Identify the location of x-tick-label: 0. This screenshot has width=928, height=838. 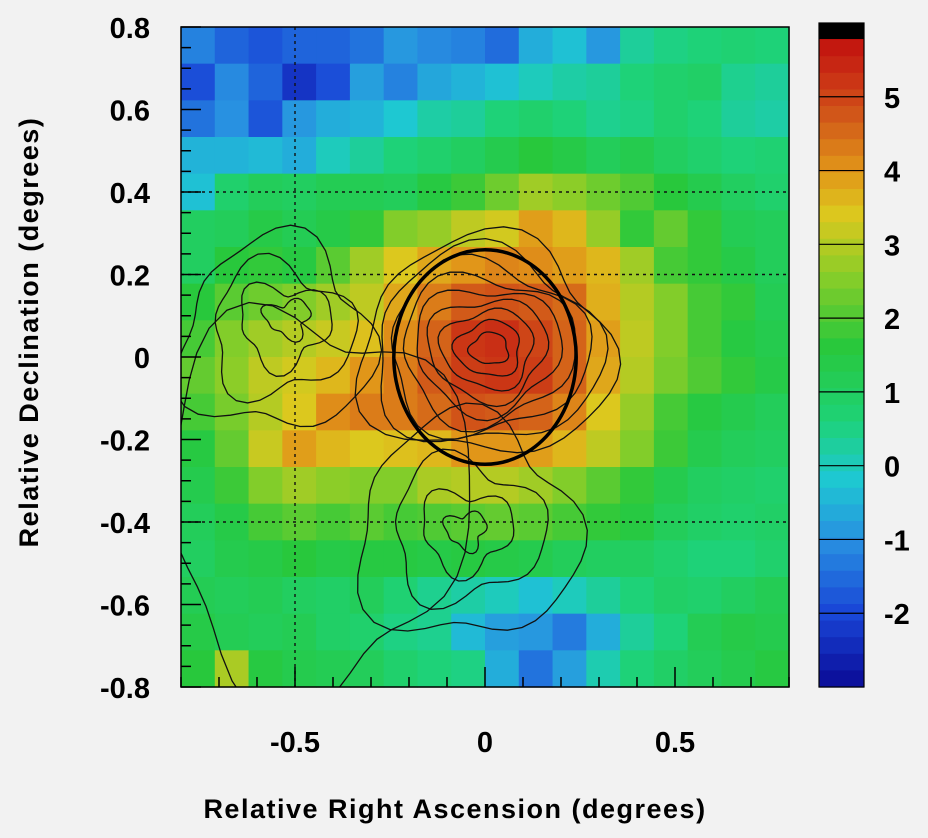
(485, 743).